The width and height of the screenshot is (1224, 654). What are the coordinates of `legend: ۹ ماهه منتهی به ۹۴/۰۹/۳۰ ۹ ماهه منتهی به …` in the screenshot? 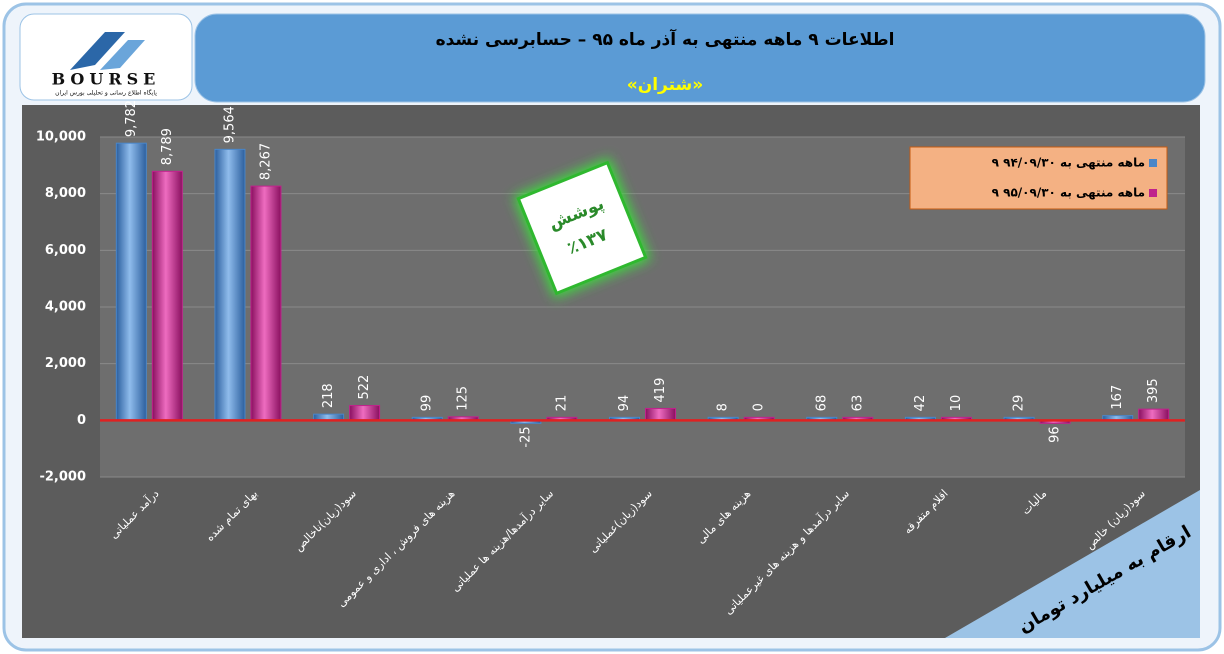 It's located at (1038, 178).